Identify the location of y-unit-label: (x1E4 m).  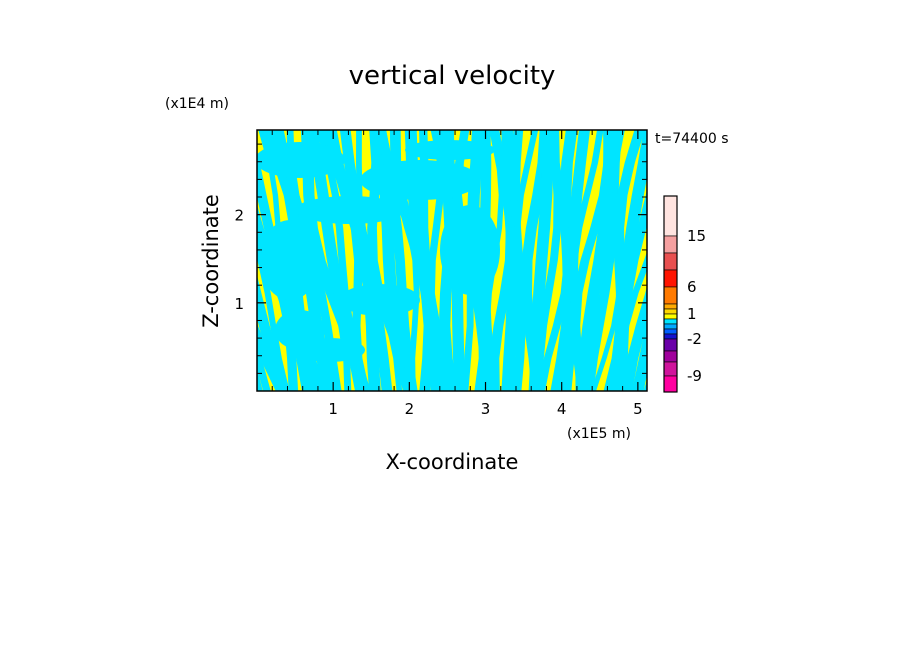
(197, 104).